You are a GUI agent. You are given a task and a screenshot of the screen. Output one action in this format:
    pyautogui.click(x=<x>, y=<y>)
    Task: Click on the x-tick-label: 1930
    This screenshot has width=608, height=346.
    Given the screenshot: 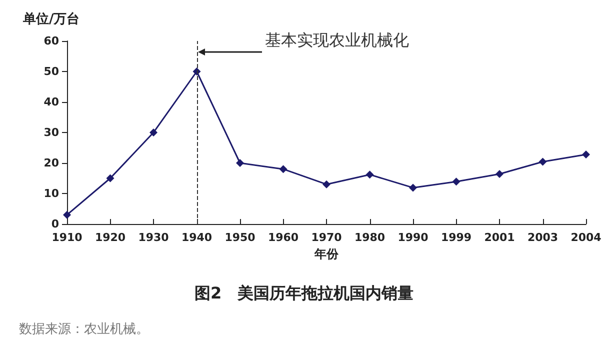 What is the action you would take?
    pyautogui.click(x=154, y=237)
    